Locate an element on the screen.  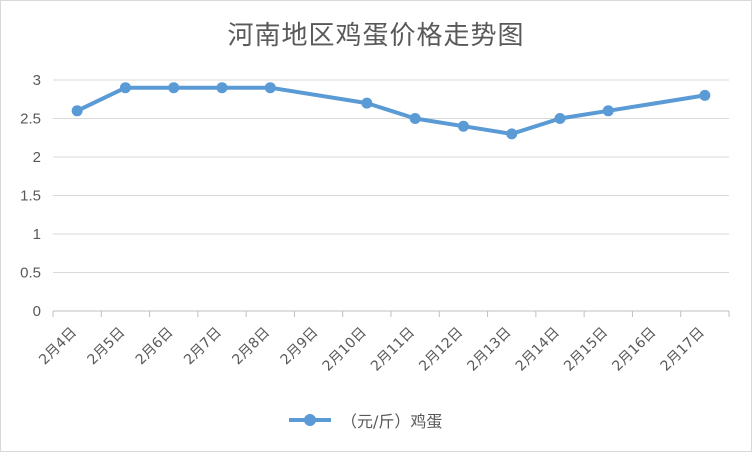
y-tick-label: 3 is located at coordinates (37, 80).